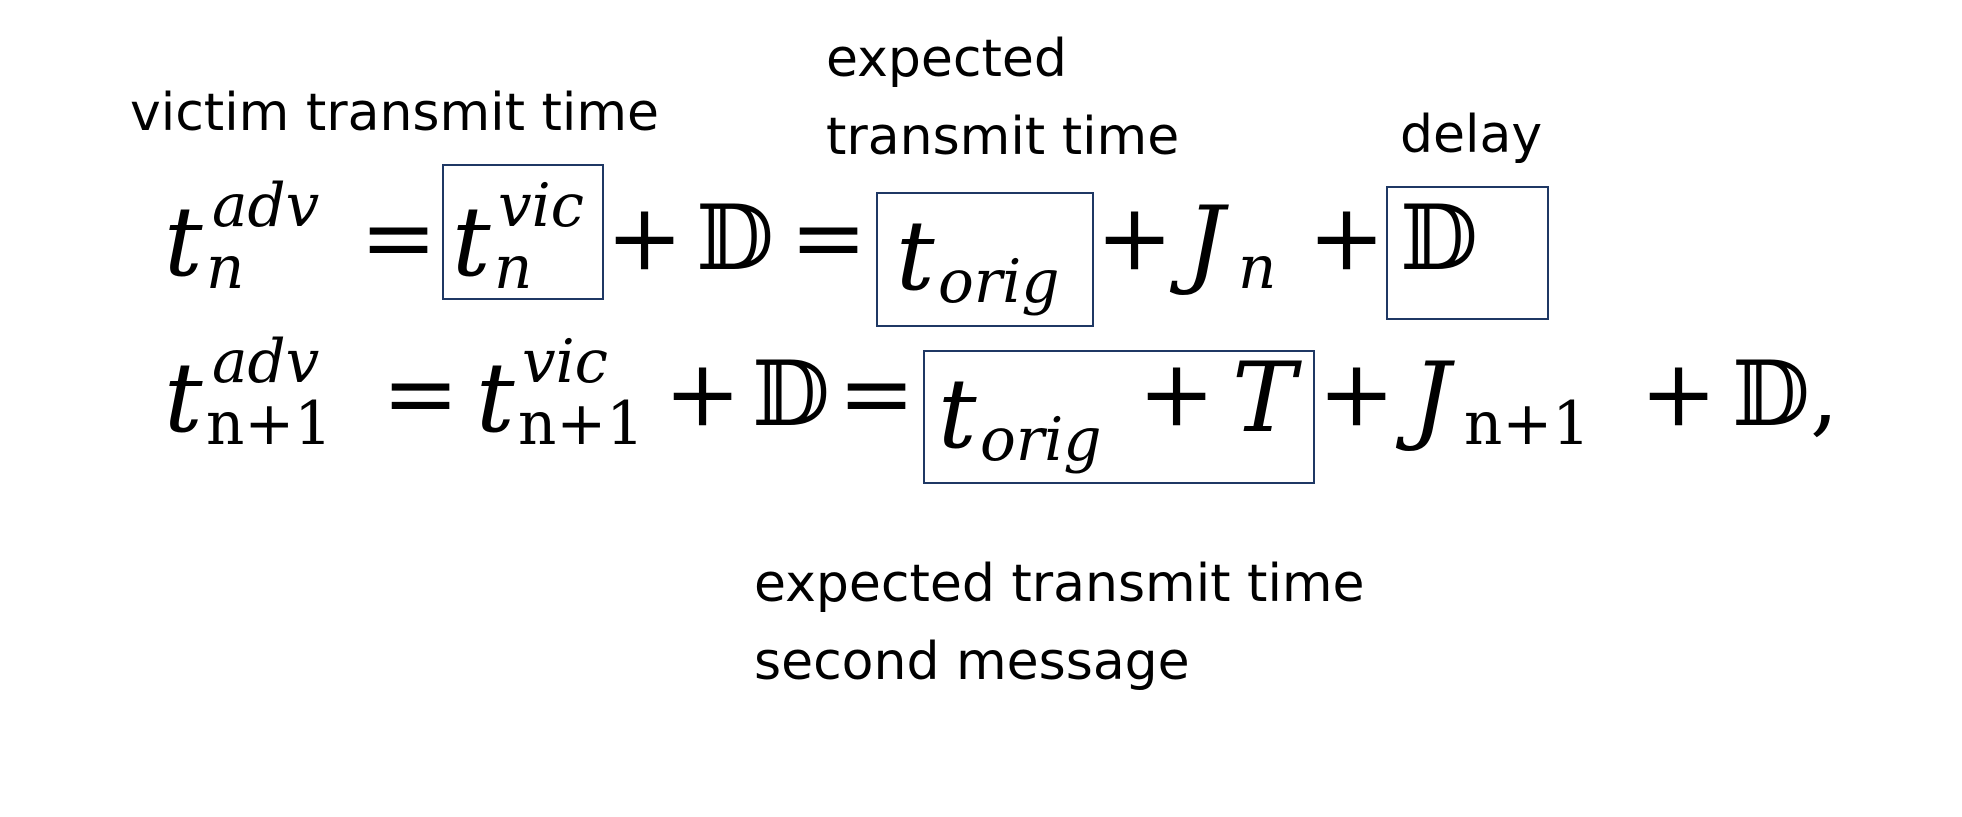  I want to click on delay-symbol-2a: 𝔻, so click(791, 394).